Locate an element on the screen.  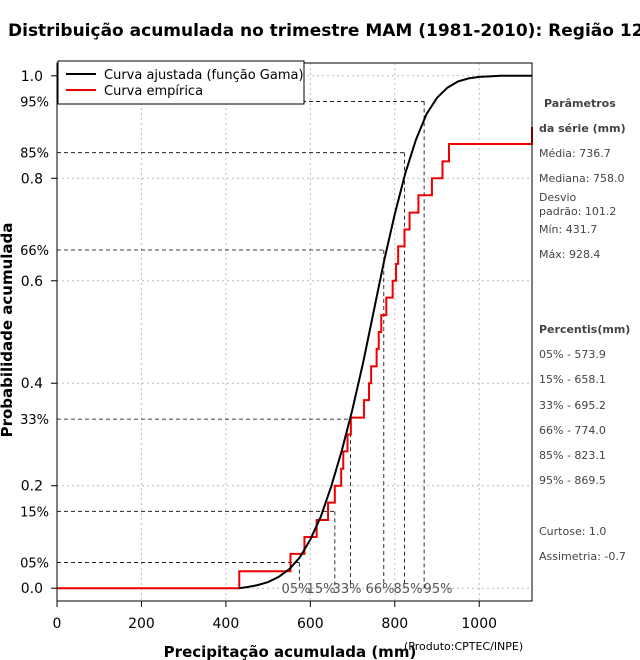
x-tick-label-0: 0 is located at coordinates (57, 624).